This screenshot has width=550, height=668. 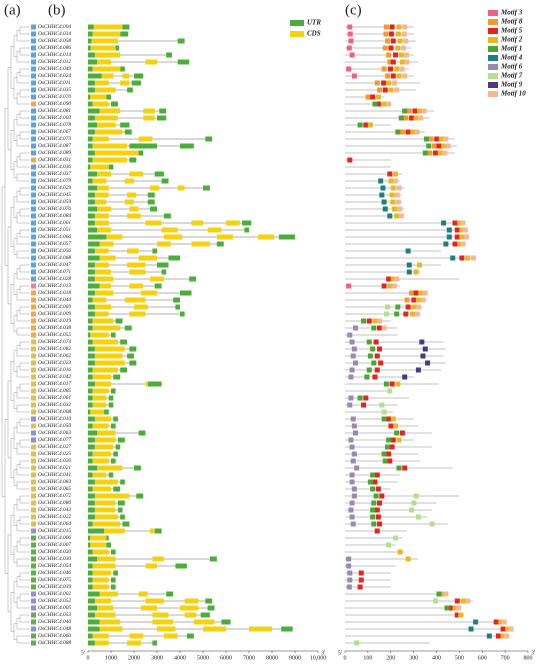 I want to click on gene-label: OsCHHC4.079, so click(x=54, y=181).